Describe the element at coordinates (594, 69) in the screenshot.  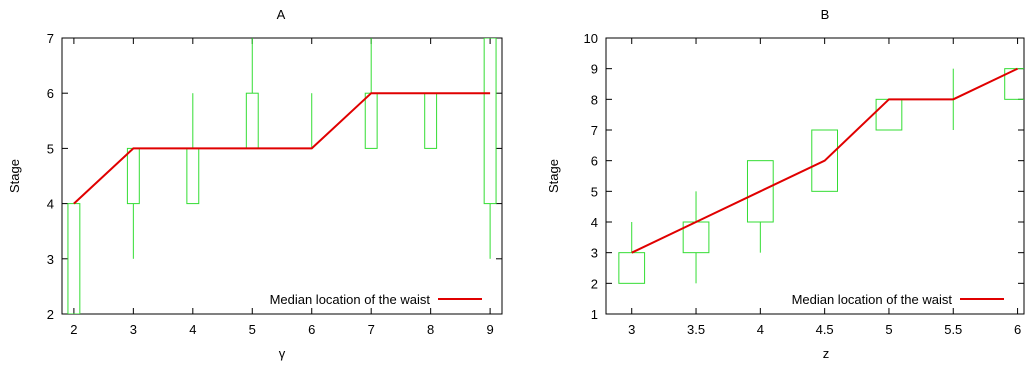
I see `y-tick-label: 9` at that location.